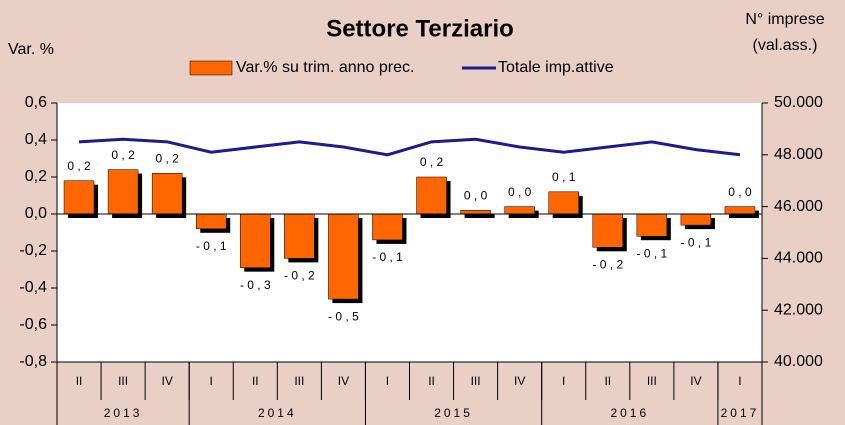 This screenshot has width=845, height=425. I want to click on bar-shadow, so click(479, 216).